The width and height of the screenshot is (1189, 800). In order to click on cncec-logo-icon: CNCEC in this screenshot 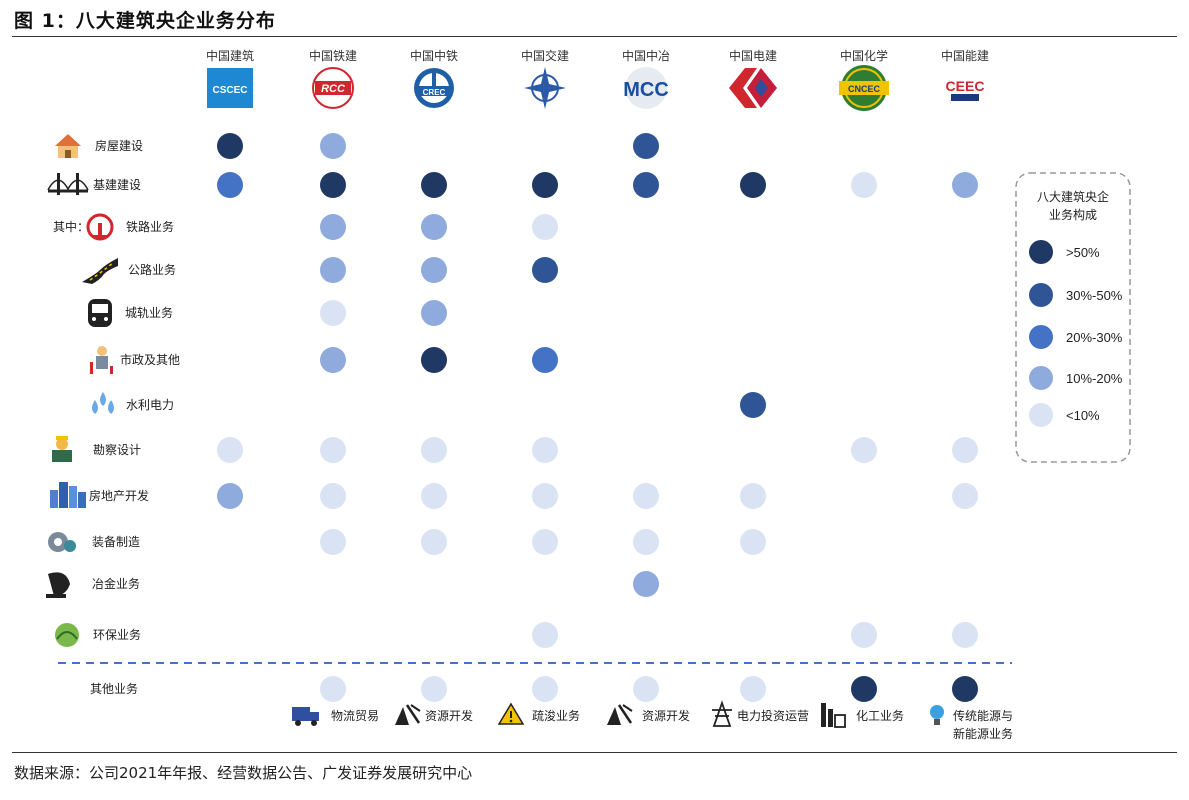, I will do `click(864, 88)`.